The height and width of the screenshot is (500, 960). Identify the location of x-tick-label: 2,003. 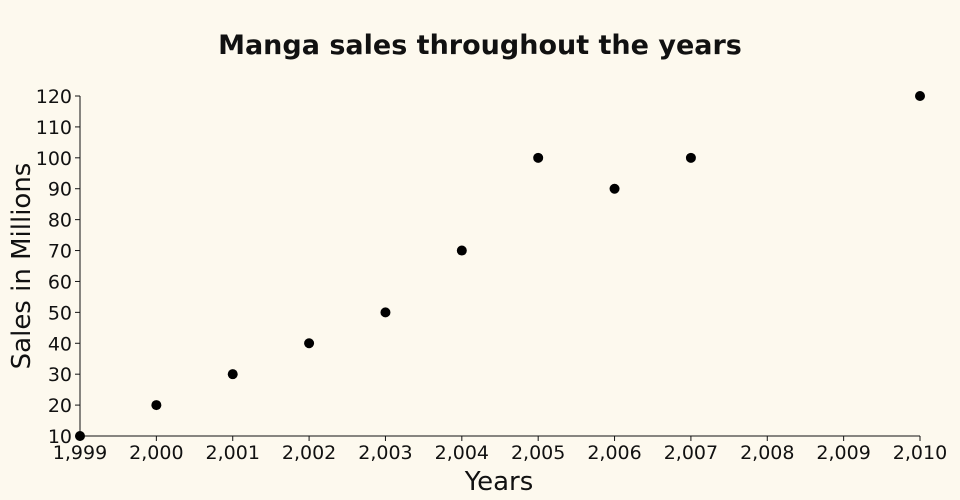
(385, 453).